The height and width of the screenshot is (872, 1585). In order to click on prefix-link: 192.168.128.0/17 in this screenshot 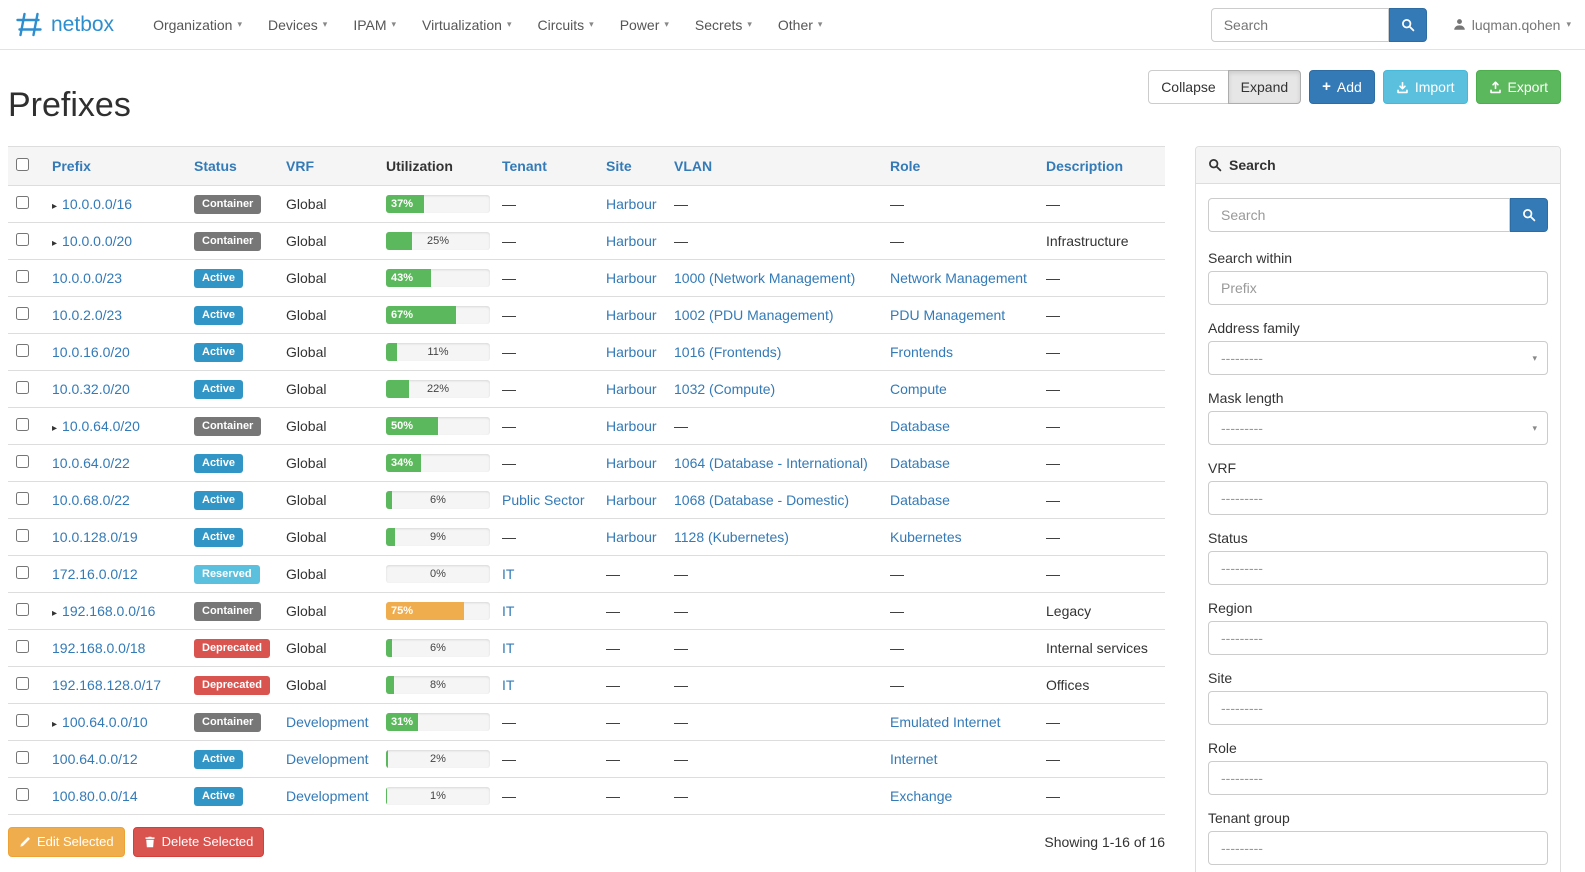, I will do `click(106, 685)`.